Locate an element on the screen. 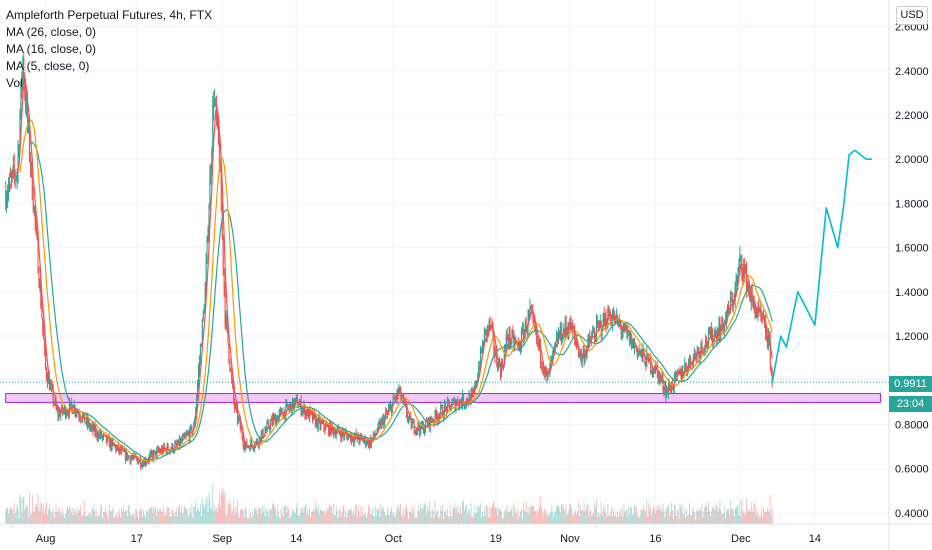  legend-vol: Vol is located at coordinates (14, 83).